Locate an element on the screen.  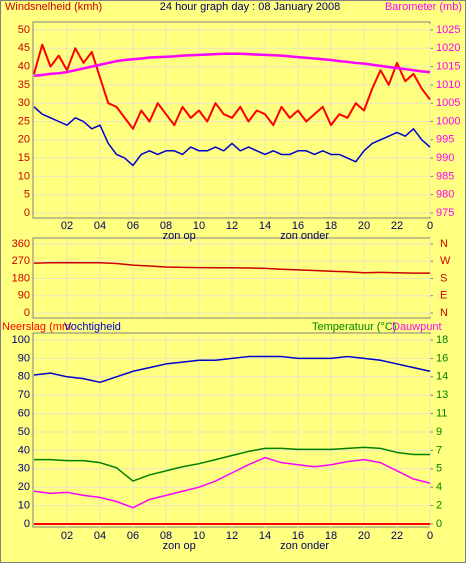
chart-title: 24 hour graph day : 08 January 2008 is located at coordinates (250, 7).